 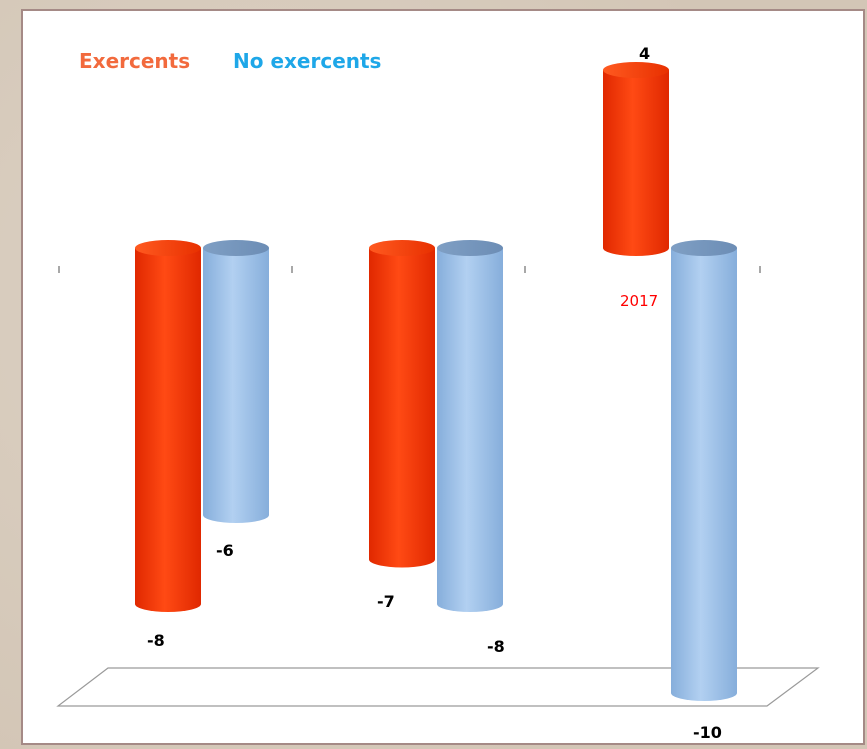 What do you see at coordinates (230, 61) in the screenshot?
I see `legend: Exercents No exercents` at bounding box center [230, 61].